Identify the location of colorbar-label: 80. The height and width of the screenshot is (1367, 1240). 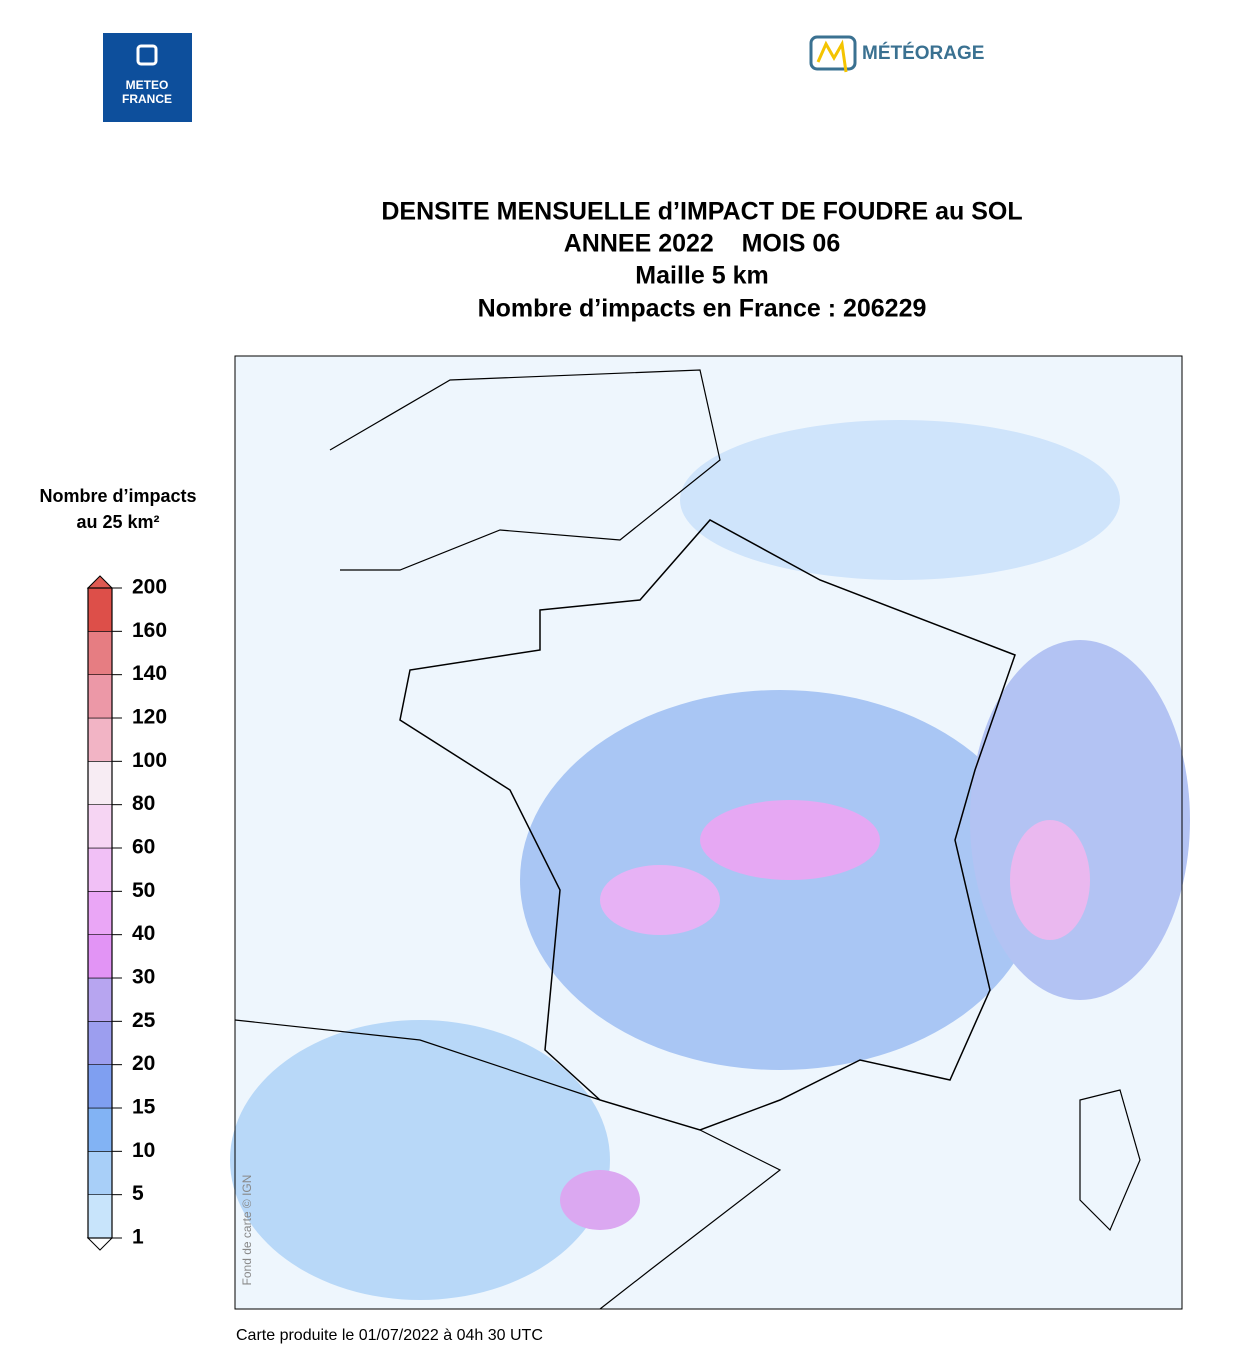
(143, 803).